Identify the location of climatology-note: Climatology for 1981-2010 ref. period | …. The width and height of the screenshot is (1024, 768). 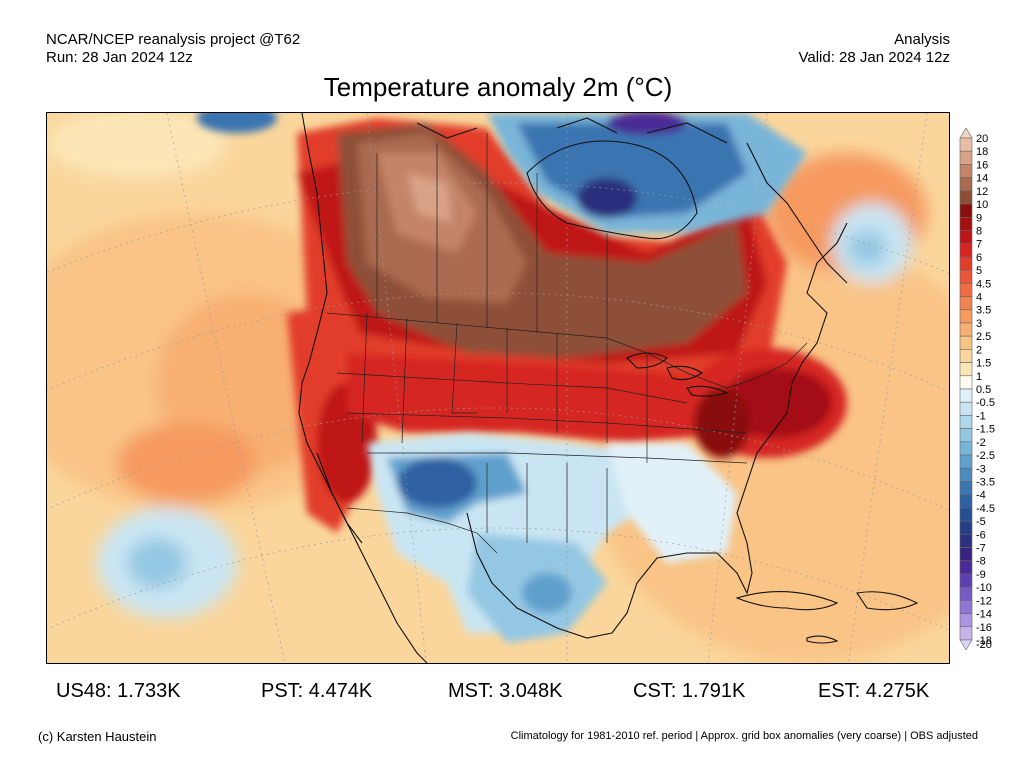
(744, 736).